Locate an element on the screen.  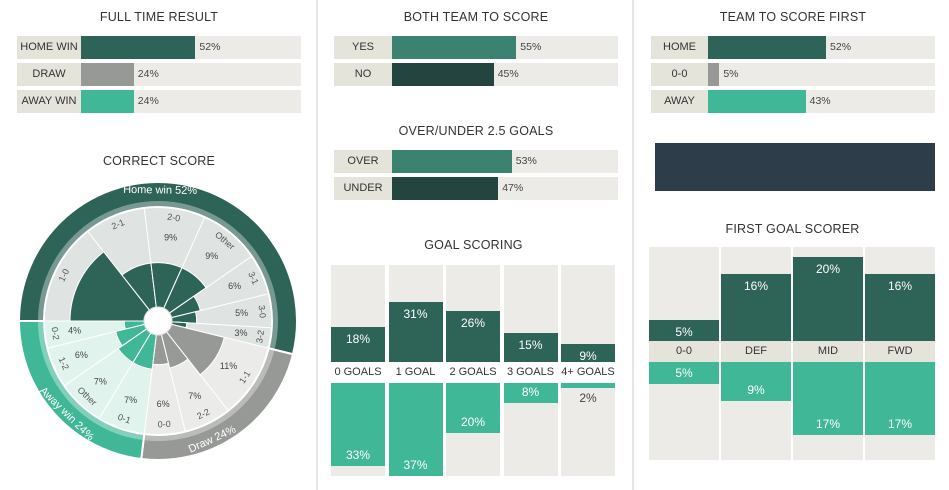
bar-value-label: 43% is located at coordinates (820, 101).